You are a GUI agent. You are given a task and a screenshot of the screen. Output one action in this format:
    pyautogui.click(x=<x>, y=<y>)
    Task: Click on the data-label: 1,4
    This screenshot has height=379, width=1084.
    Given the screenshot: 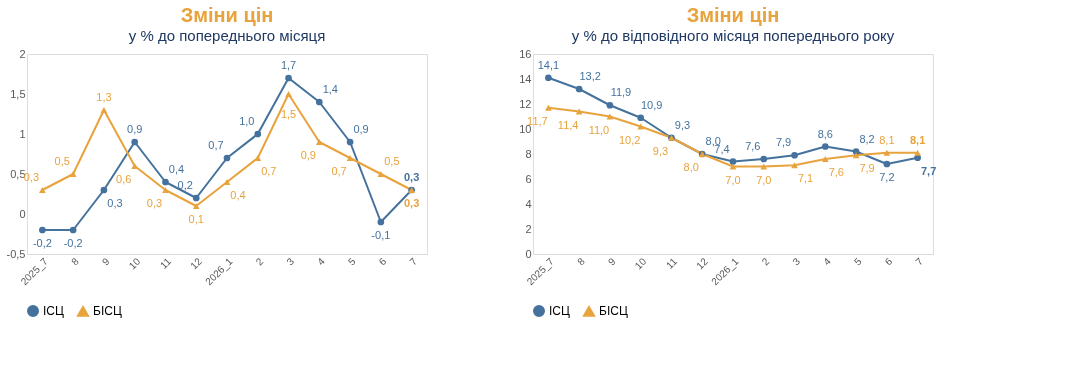 What is the action you would take?
    pyautogui.click(x=330, y=89)
    